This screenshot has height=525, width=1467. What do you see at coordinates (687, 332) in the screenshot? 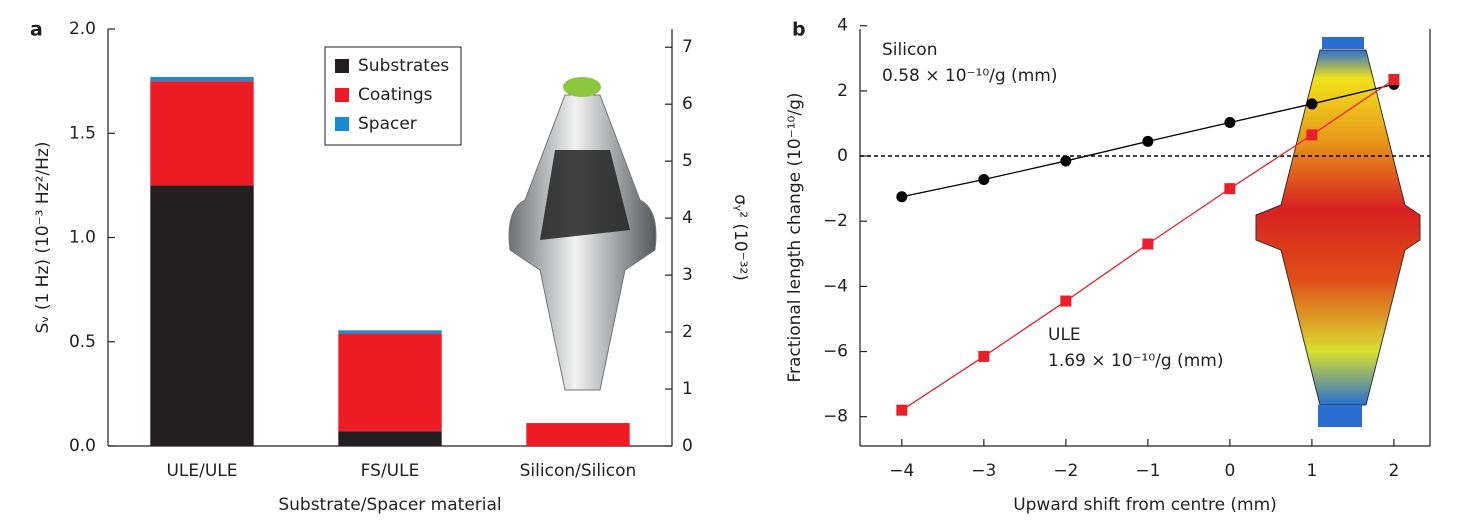
I see `y2-tick-label: 2` at bounding box center [687, 332].